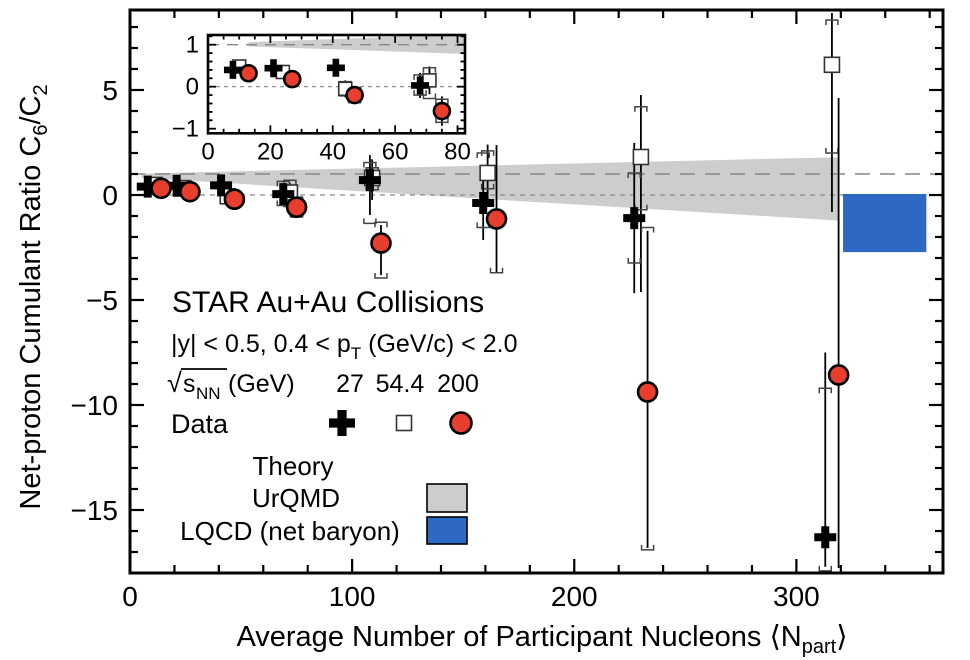  What do you see at coordinates (189, 384) in the screenshot?
I see `sqrt-s: s` at bounding box center [189, 384].